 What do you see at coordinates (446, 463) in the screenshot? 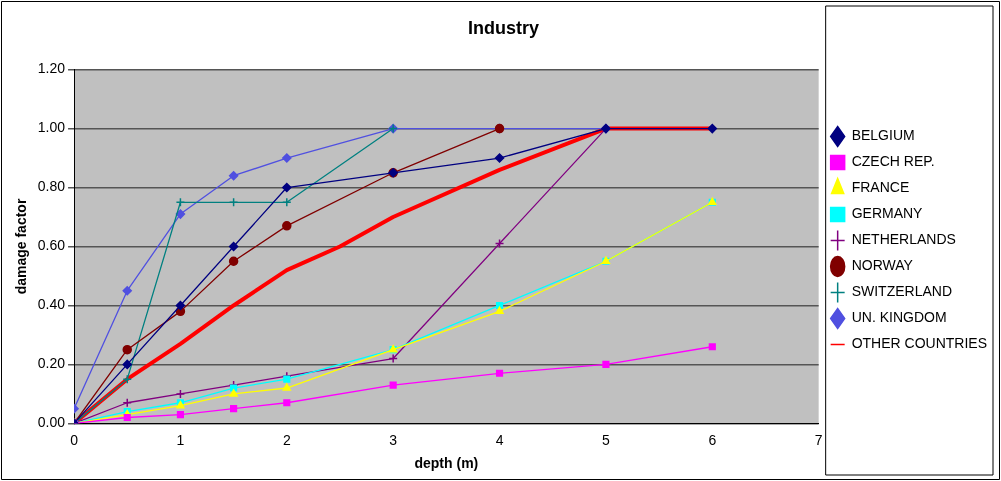
I see `x-axis-title: depth (m)` at bounding box center [446, 463].